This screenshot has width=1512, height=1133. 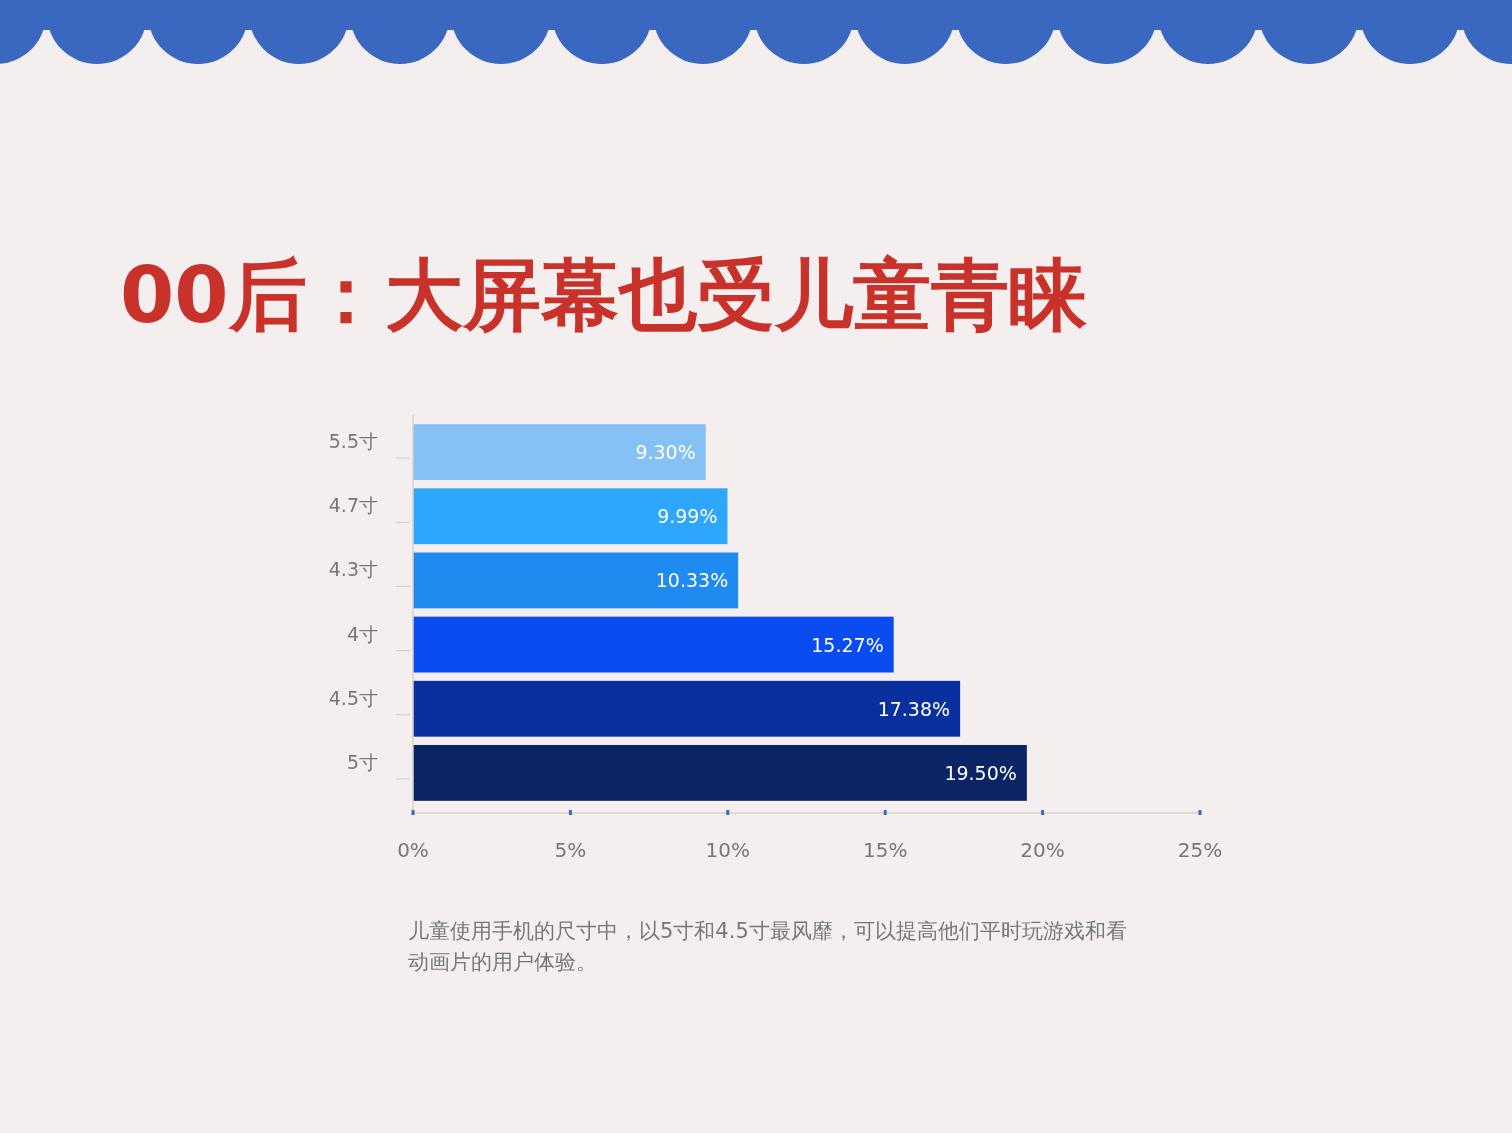 What do you see at coordinates (1200, 850) in the screenshot?
I see `x-tick-label: 25%` at bounding box center [1200, 850].